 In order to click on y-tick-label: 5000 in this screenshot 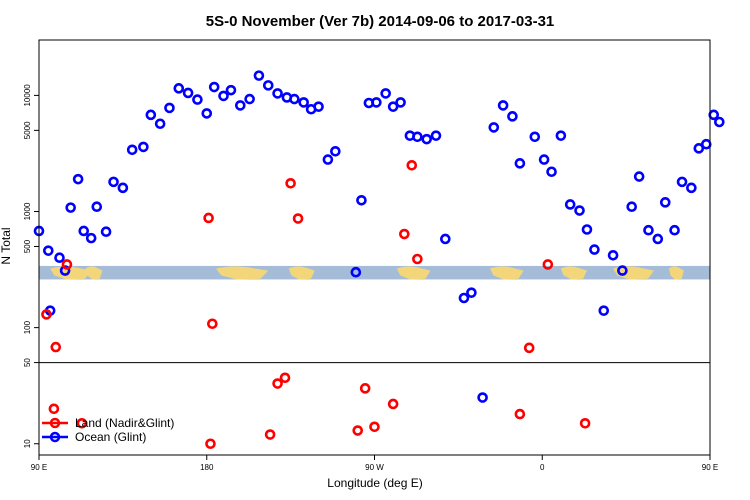, I will do `click(27, 130)`.